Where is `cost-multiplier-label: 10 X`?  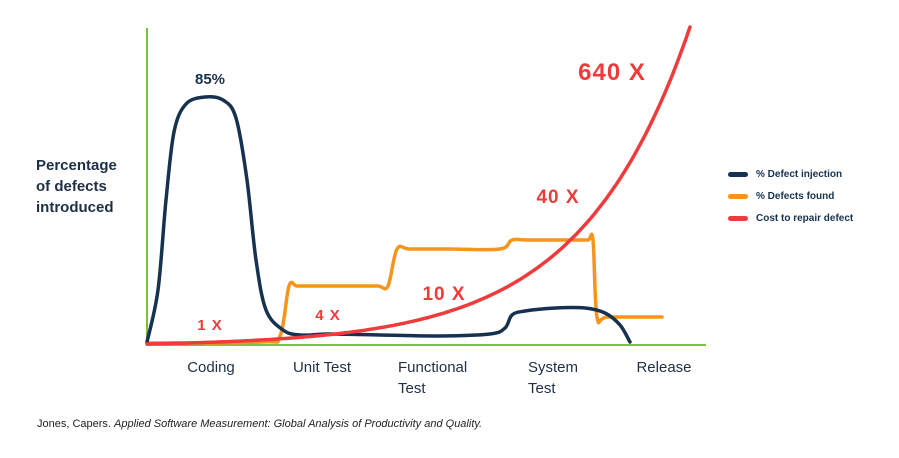 cost-multiplier-label: 10 X is located at coordinates (443, 294).